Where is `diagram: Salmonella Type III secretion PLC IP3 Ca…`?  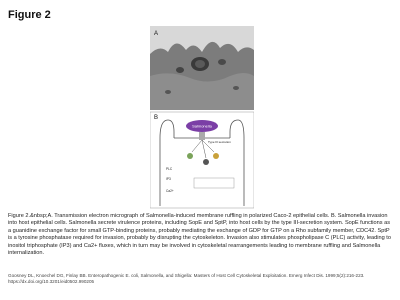
diagram: Salmonella Type III secretion PLC IP3 Ca… is located at coordinates (202, 160).